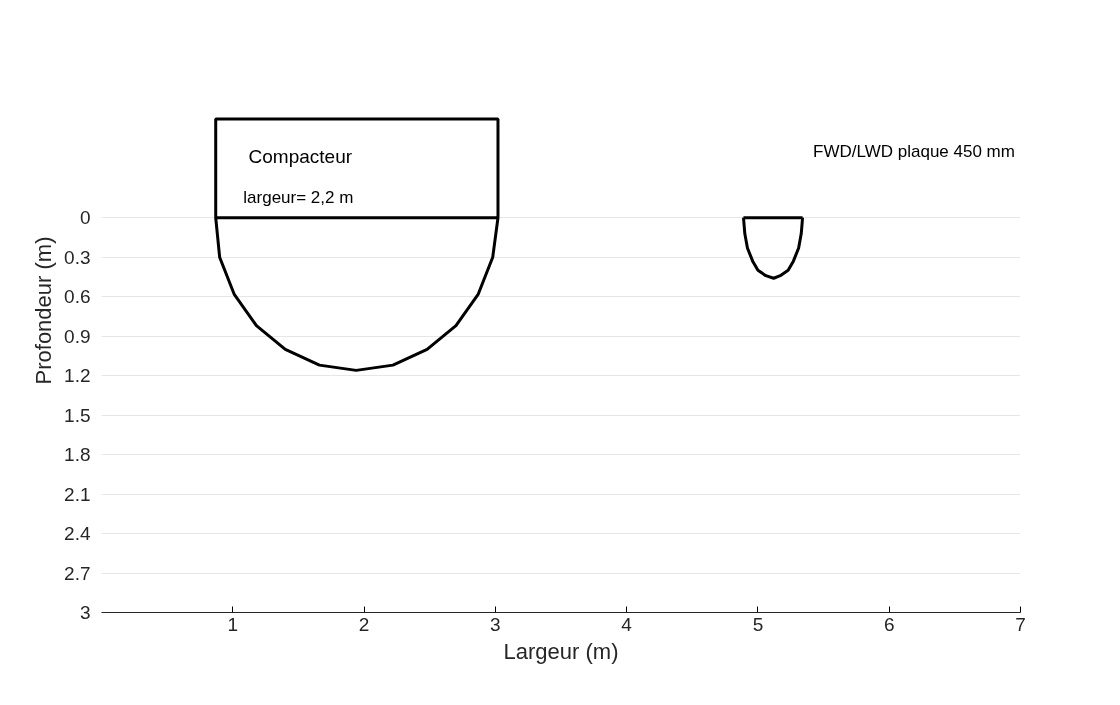 This screenshot has width=1120, height=705. Describe the element at coordinates (77, 297) in the screenshot. I see `y-tick-label: 0.6` at that location.